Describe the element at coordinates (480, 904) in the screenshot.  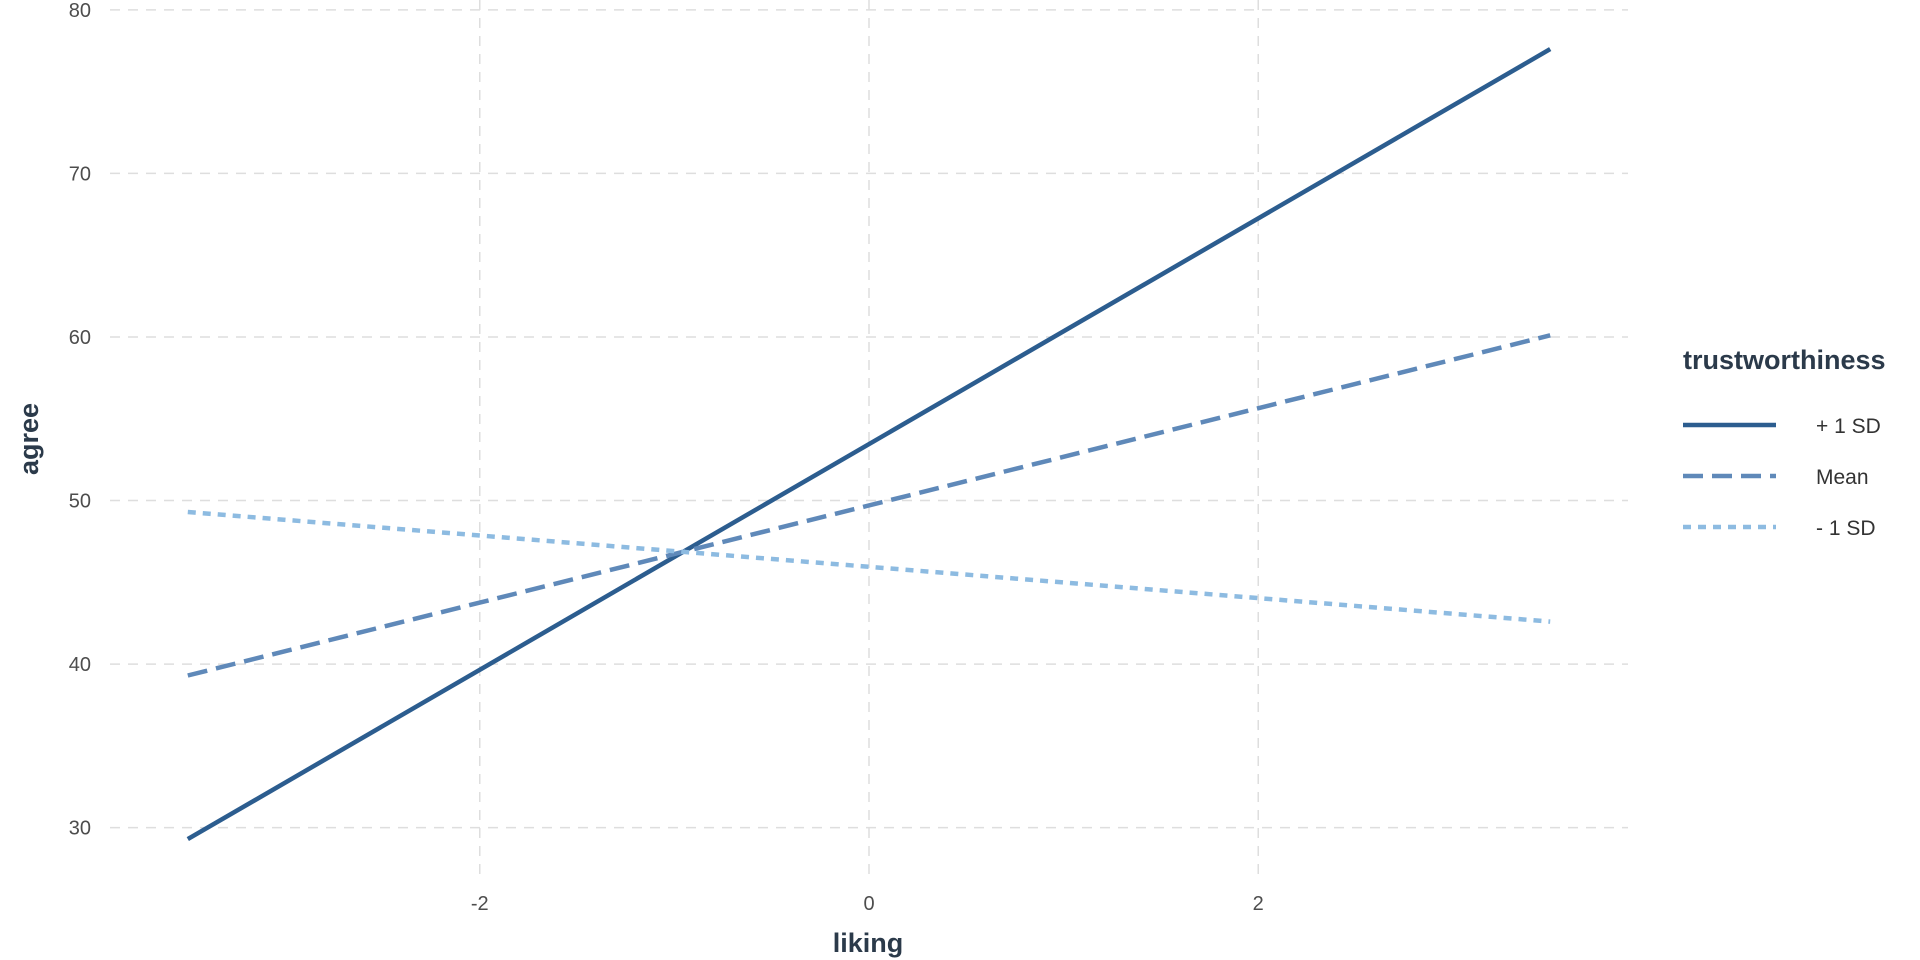
I see `x-tick-label: -2` at that location.